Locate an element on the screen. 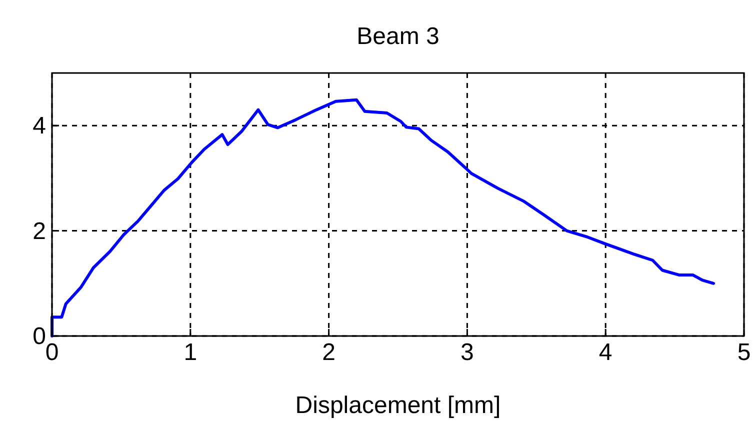 The height and width of the screenshot is (433, 756). x-tick-label: 2 is located at coordinates (329, 352).